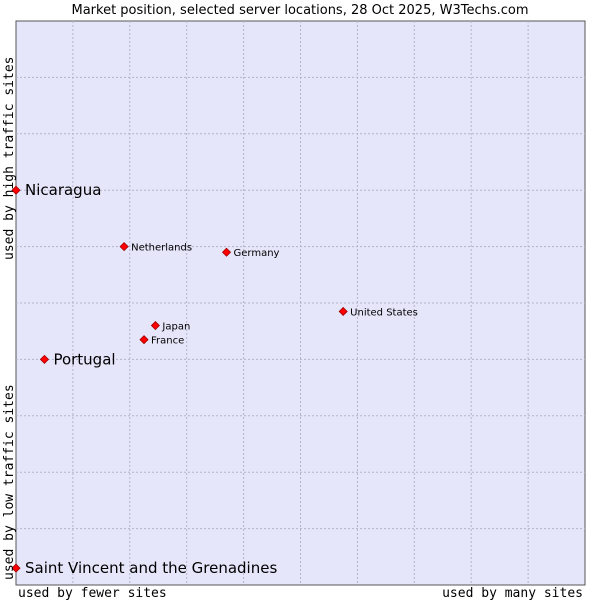 This screenshot has height=600, width=600. Describe the element at coordinates (226, 252) in the screenshot. I see `point-marker-germany` at that location.